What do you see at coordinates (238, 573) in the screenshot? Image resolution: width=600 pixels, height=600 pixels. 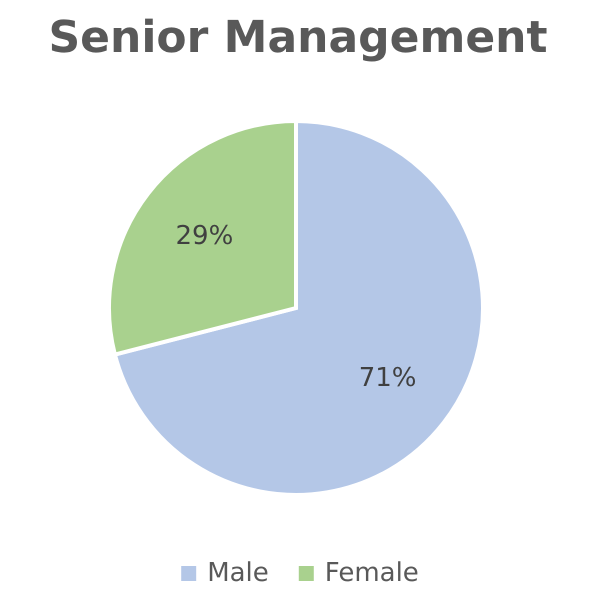 I see `legend-label: Male` at bounding box center [238, 573].